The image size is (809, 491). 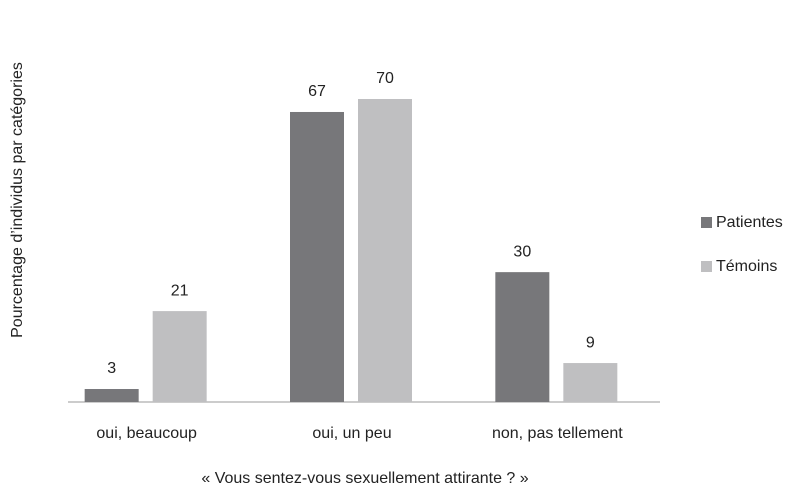 What do you see at coordinates (351, 433) in the screenshot?
I see `x-tick-label: oui, un peu` at bounding box center [351, 433].